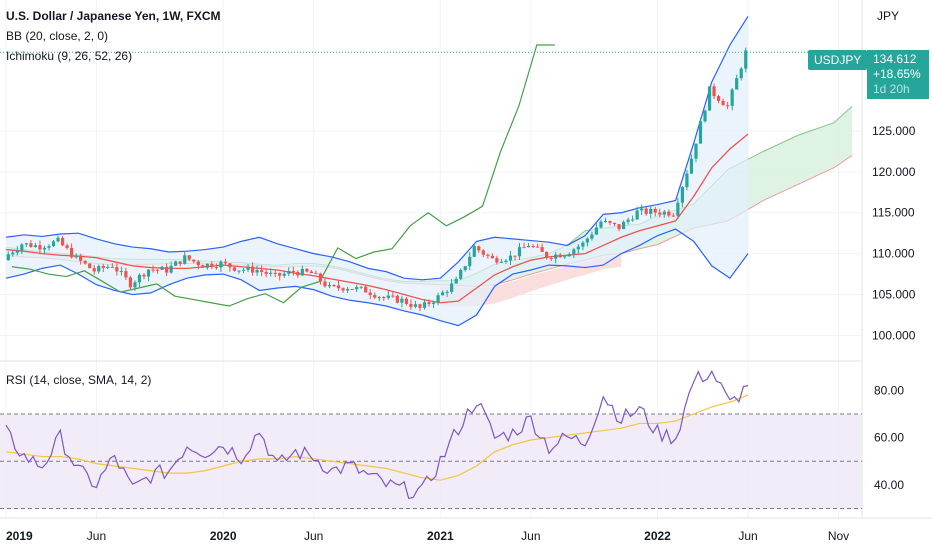  I want to click on rsi-legend: RSI (14, close, SMA, 14, 2), so click(79, 380).